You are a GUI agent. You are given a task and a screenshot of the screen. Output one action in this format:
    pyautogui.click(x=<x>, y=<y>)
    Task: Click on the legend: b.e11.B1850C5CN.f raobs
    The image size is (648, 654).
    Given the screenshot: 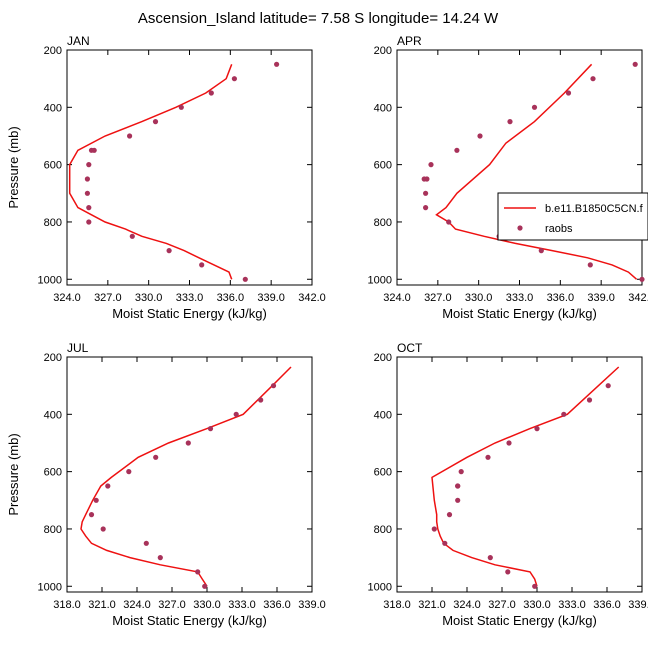 What is the action you would take?
    pyautogui.click(x=572, y=216)
    